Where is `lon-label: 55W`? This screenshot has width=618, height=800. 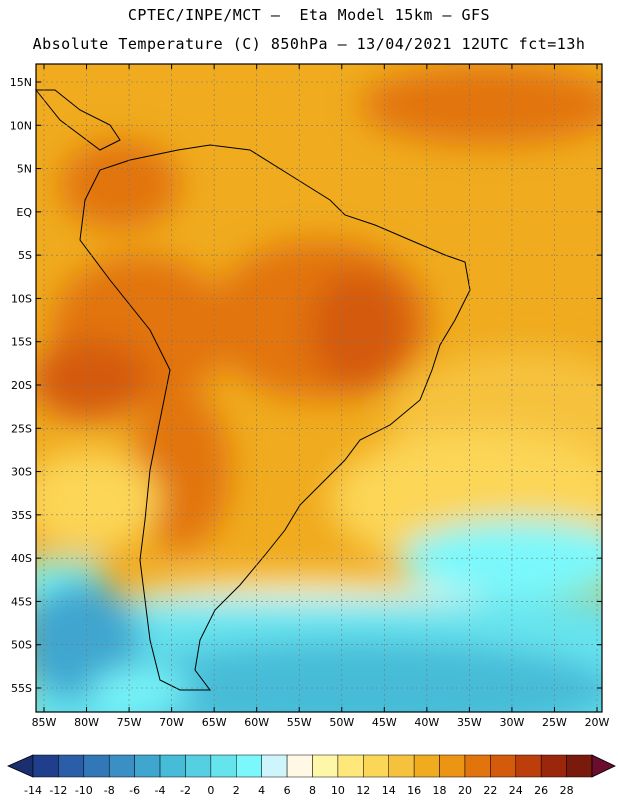 lon-label: 55W is located at coordinates (299, 722).